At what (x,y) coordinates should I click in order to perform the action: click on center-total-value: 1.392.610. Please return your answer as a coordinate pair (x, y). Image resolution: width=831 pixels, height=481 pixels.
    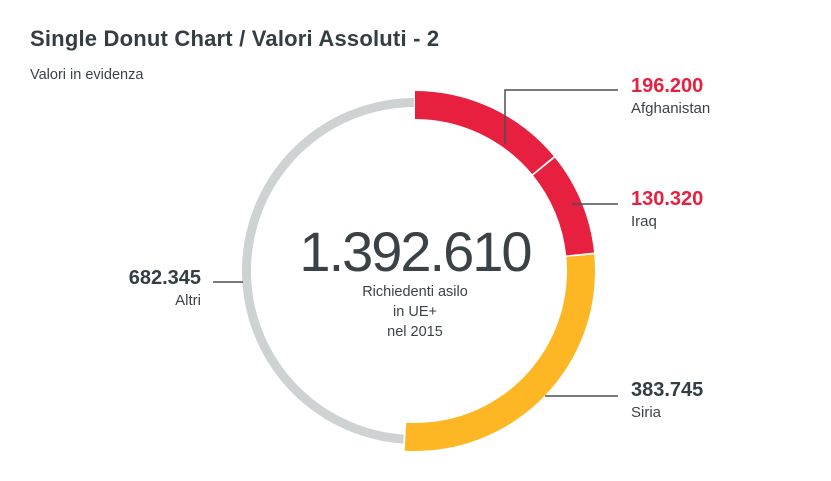
    Looking at the image, I should click on (415, 251).